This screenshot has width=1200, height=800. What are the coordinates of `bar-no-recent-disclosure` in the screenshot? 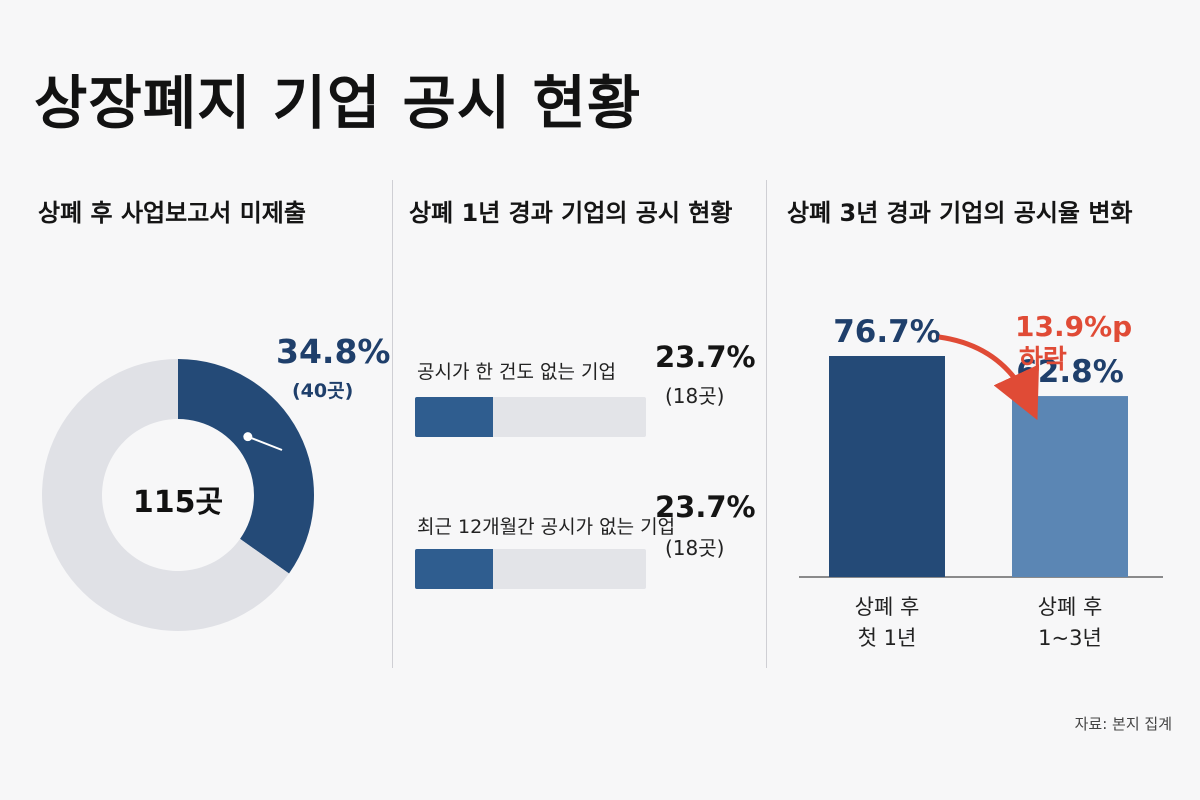 It's located at (454, 569).